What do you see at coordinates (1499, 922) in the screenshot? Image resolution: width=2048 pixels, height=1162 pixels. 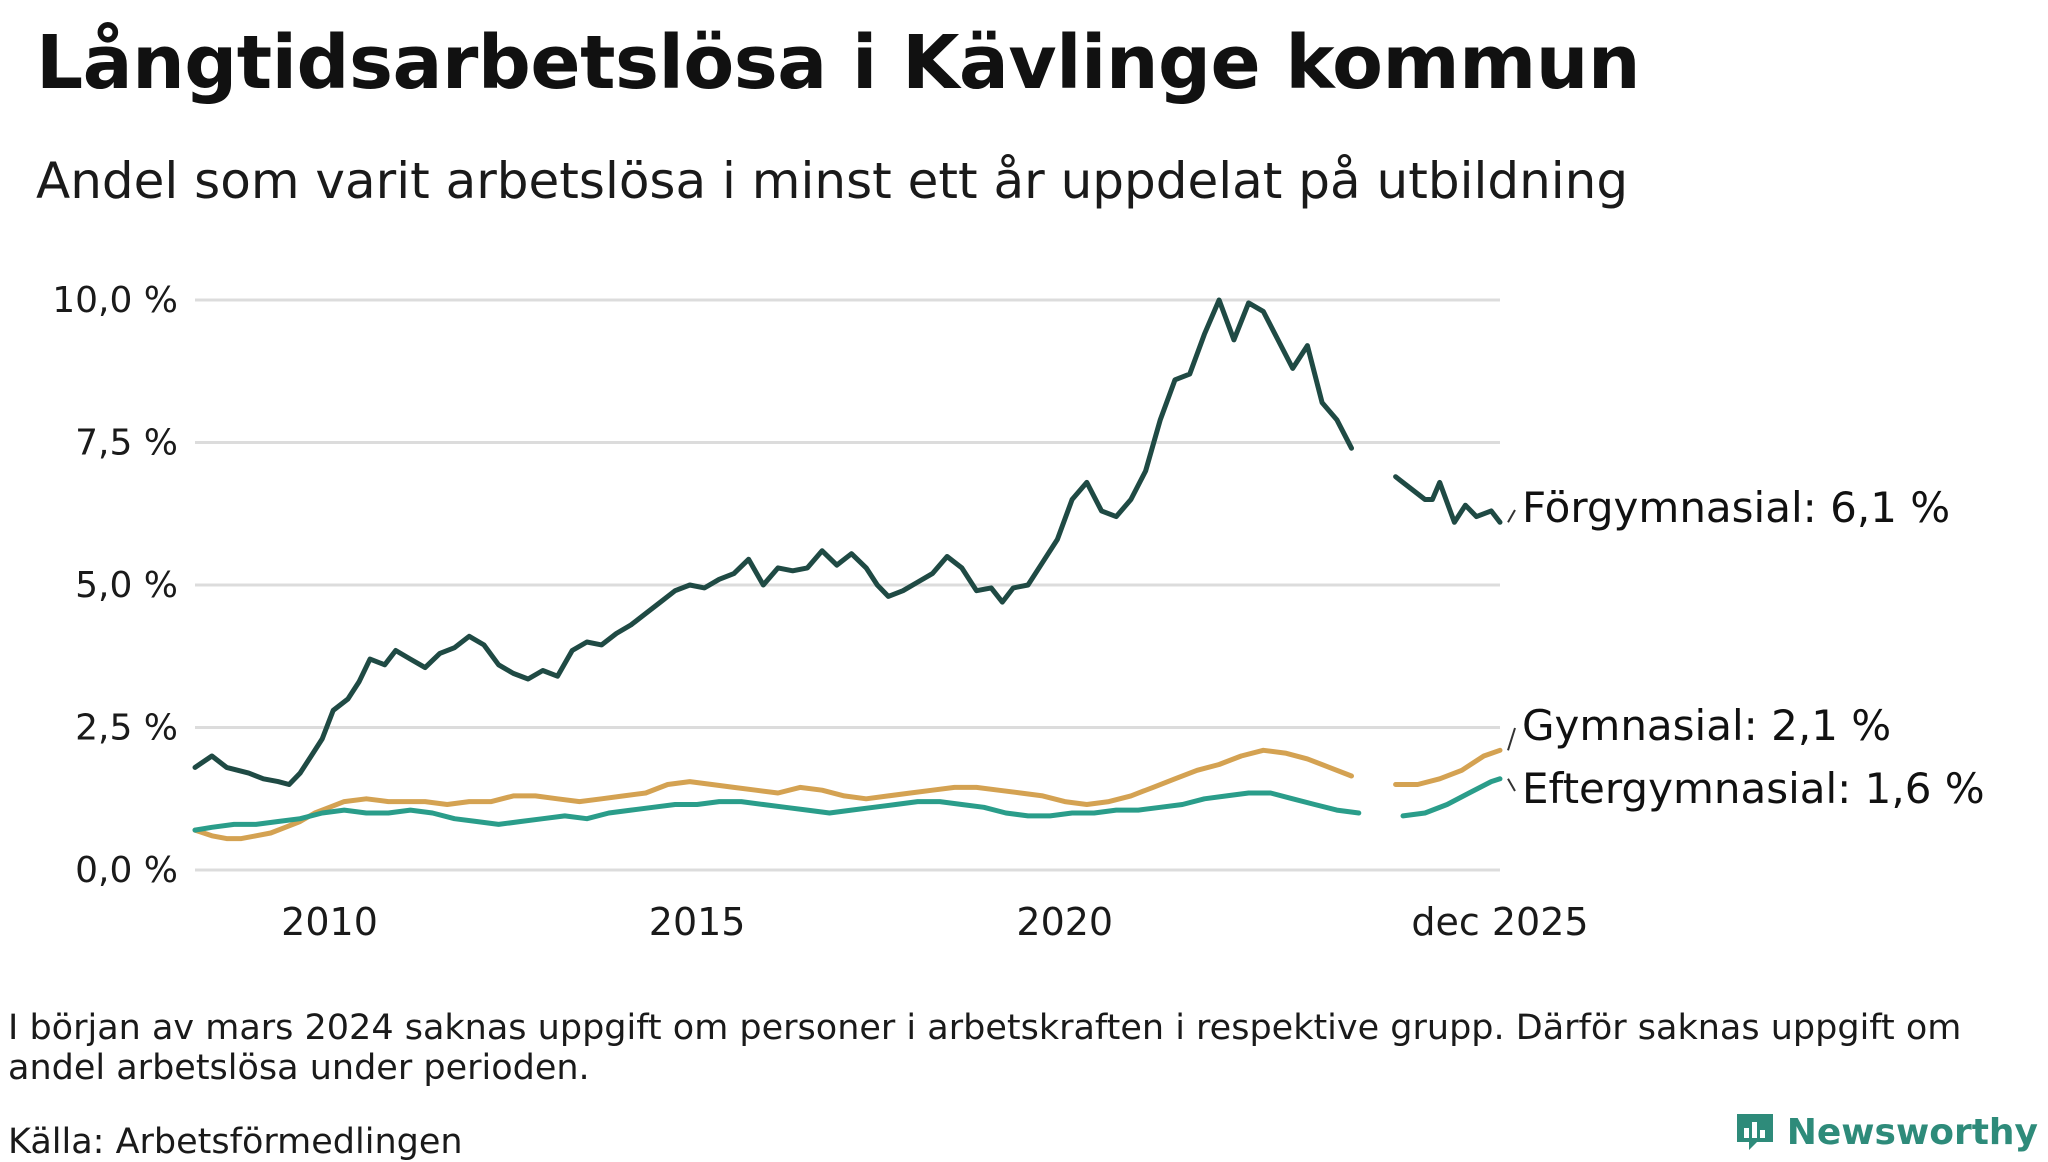 I see `x-tick-label: dec 2025` at bounding box center [1499, 922].